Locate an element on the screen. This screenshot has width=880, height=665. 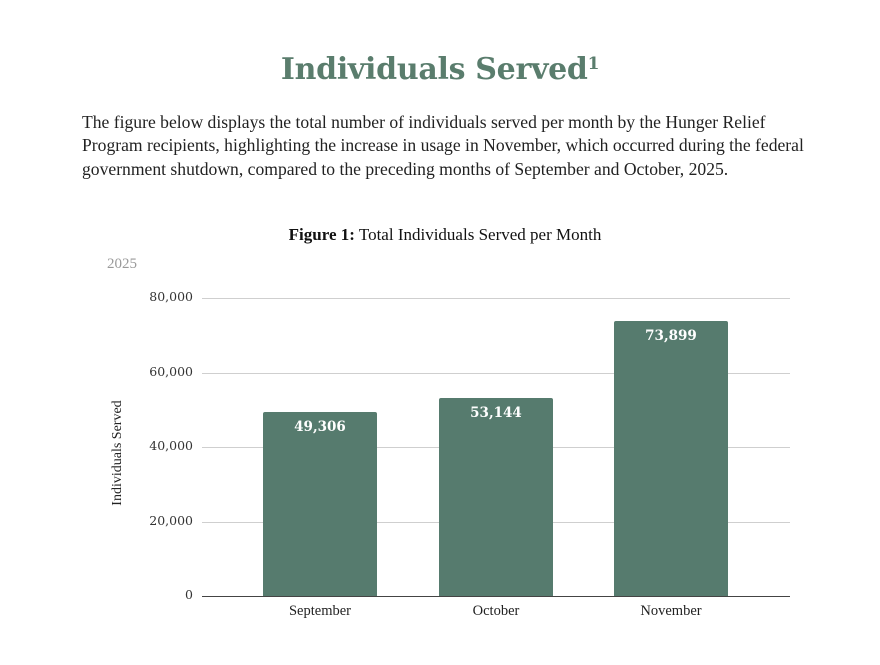
bar-value-label: 73,899 is located at coordinates (671, 336).